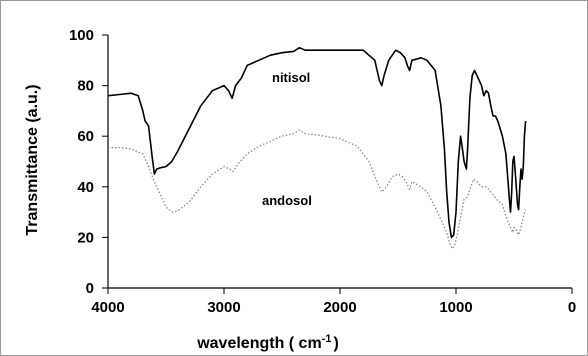  What do you see at coordinates (287, 200) in the screenshot?
I see `series-label-andosol: andosol` at bounding box center [287, 200].